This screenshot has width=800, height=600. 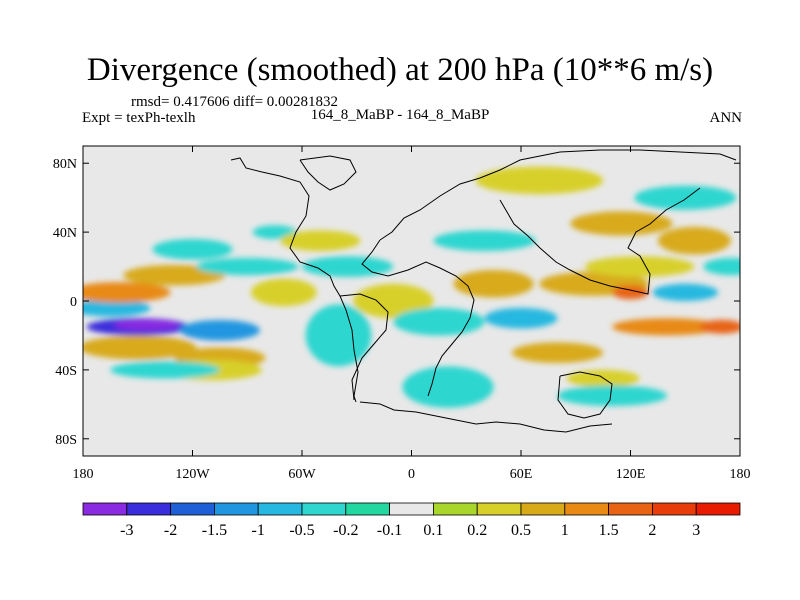 I want to click on colorbar-level-label: -1.5, so click(x=214, y=530).